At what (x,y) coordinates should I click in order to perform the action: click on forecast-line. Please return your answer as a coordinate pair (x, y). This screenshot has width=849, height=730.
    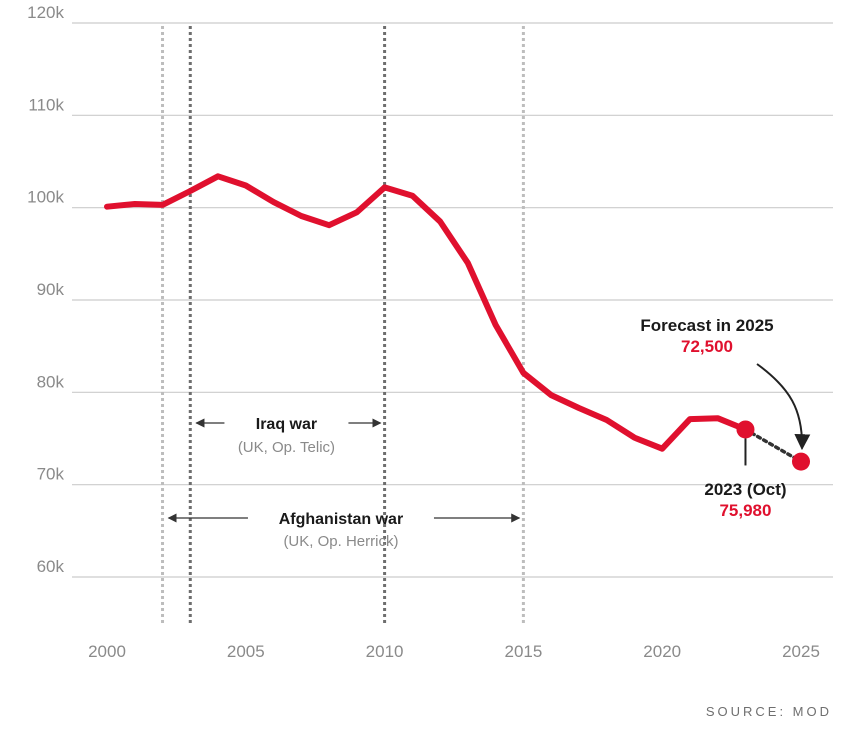
    Looking at the image, I should click on (773, 445).